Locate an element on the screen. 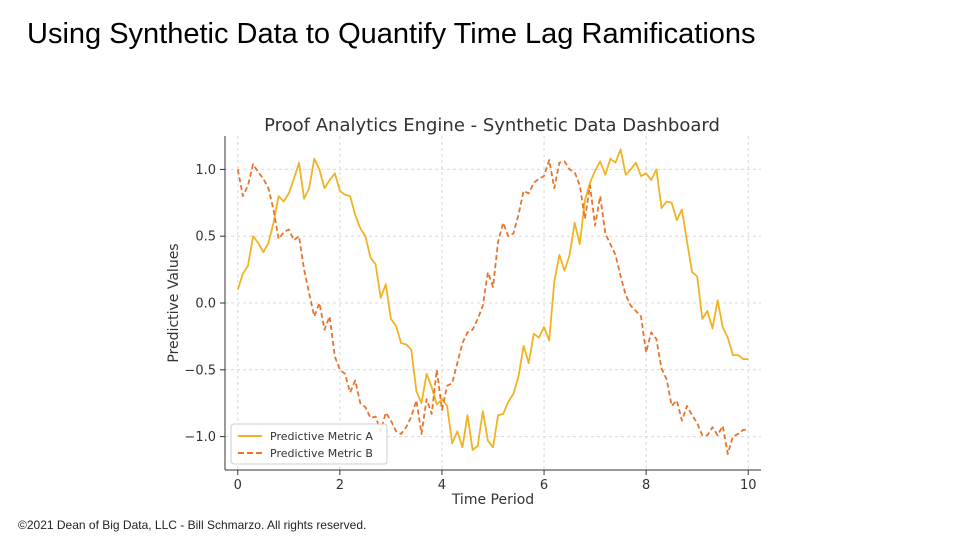 The image size is (960, 540). x-tick-label: 0 is located at coordinates (238, 485).